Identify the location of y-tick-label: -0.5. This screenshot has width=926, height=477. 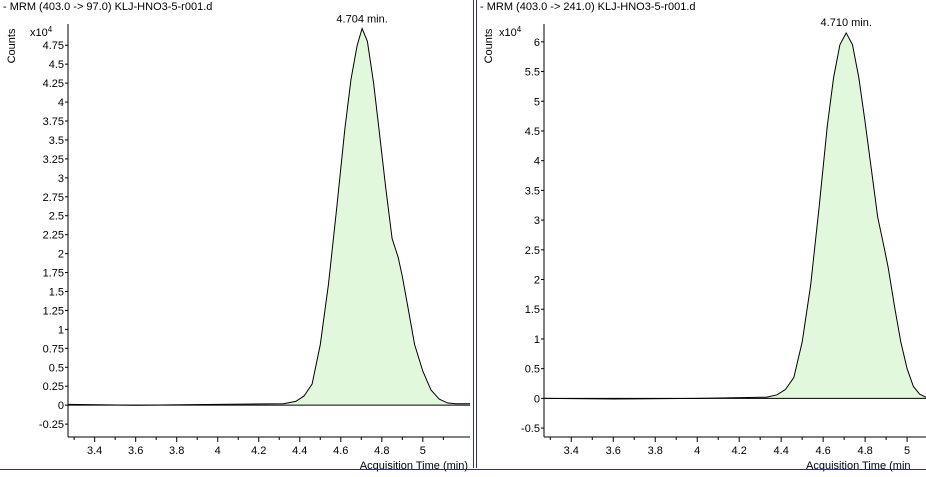
(530, 429).